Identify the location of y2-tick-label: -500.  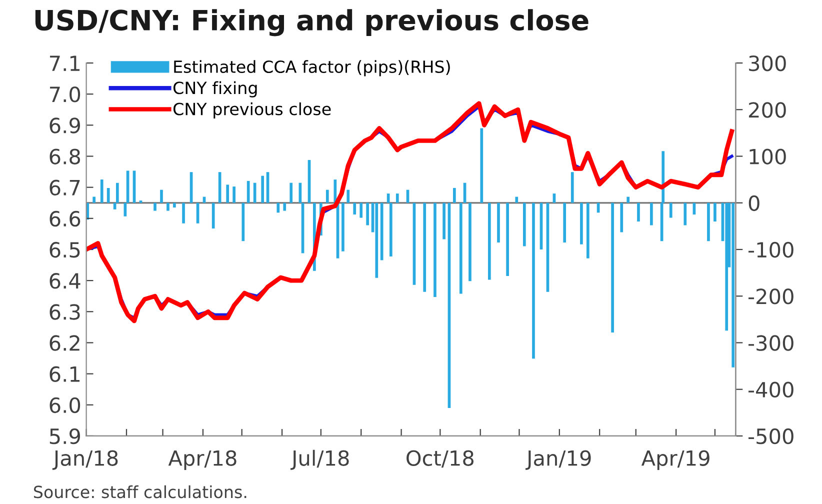
(771, 436).